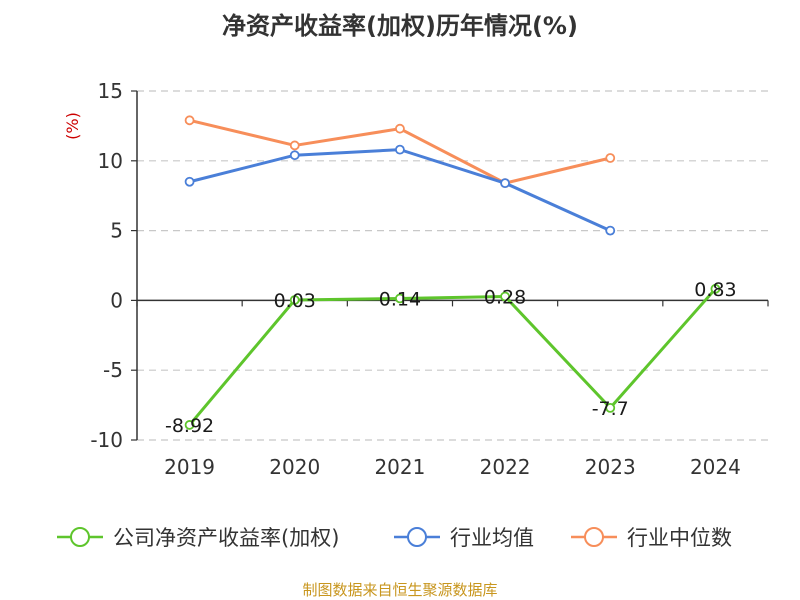 This screenshot has height=600, width=800. I want to click on data-label: -8.92, so click(189, 426).